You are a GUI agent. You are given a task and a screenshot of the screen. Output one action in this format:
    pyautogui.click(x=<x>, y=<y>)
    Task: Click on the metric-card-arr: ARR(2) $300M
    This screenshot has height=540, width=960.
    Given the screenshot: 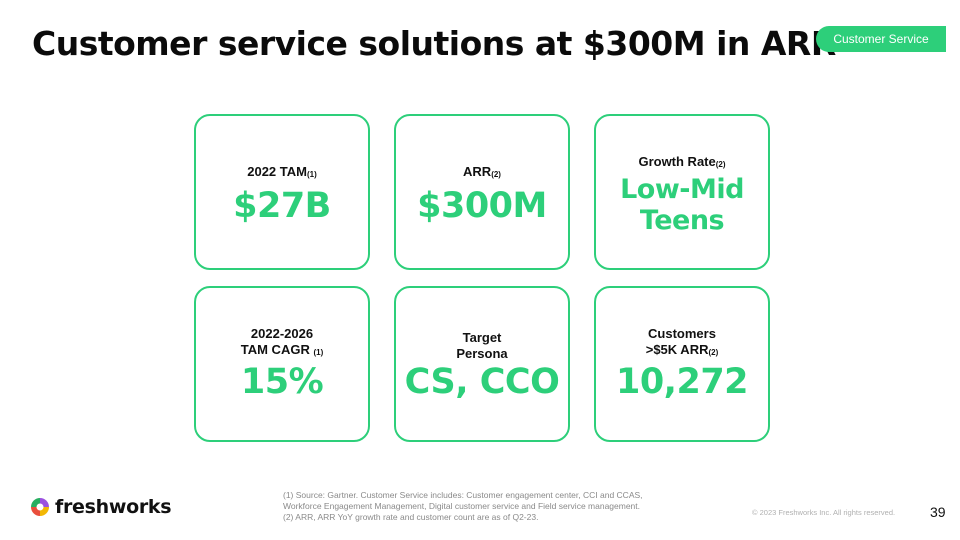 What is the action you would take?
    pyautogui.click(x=482, y=192)
    